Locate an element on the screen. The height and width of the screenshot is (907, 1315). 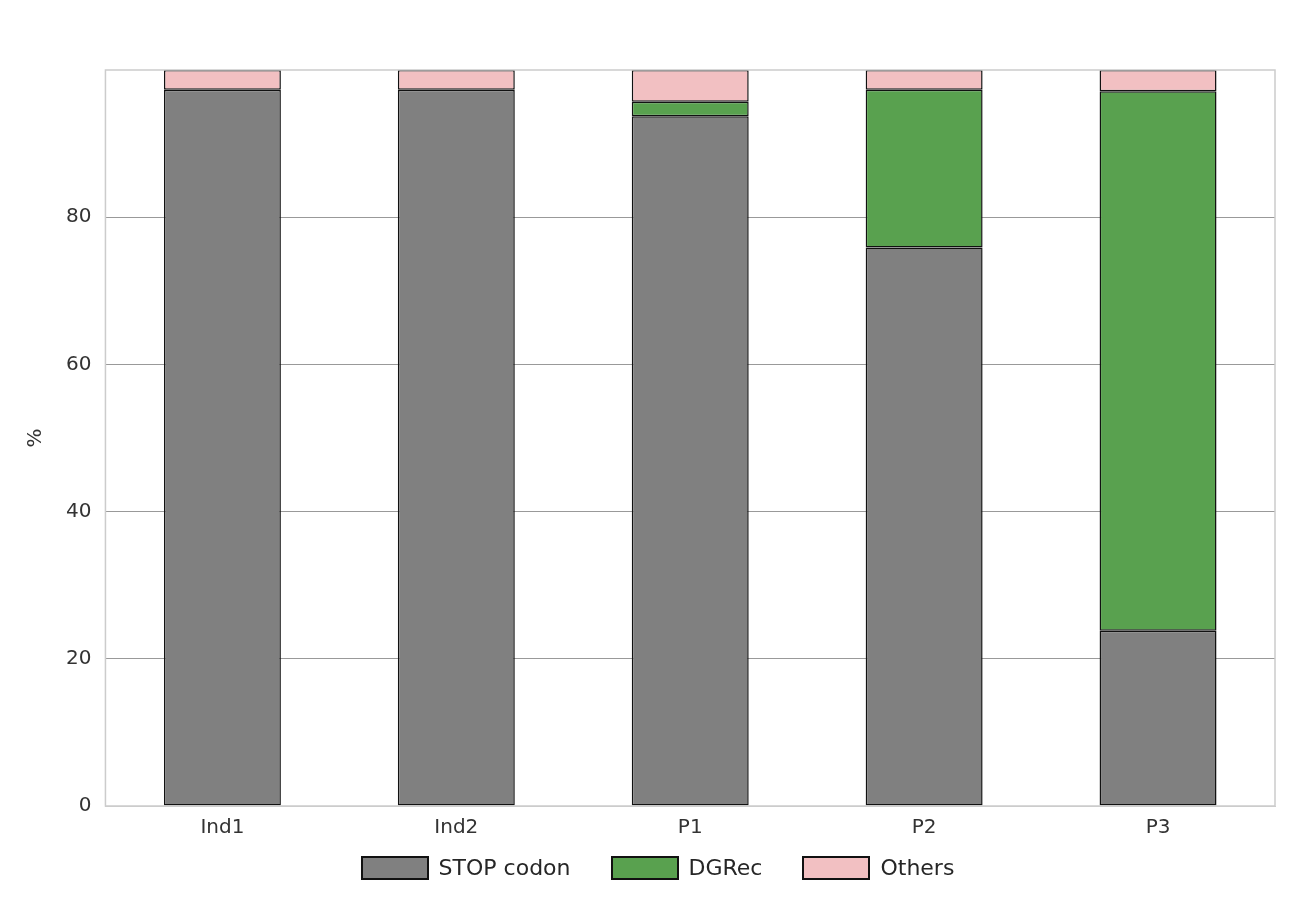
legend-label: DGRec is located at coordinates (725, 867).